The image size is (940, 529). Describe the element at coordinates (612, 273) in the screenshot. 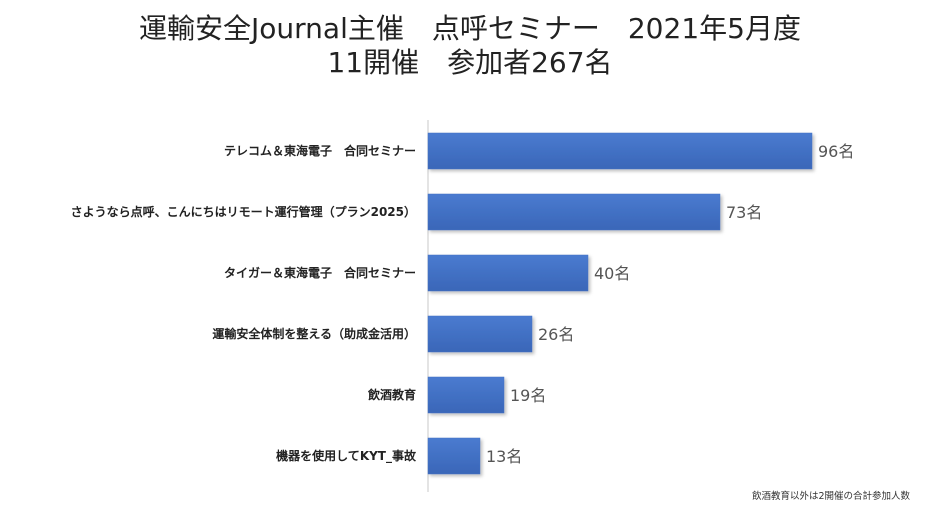

I see `value-label: 40名` at that location.